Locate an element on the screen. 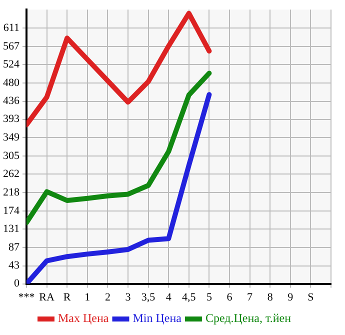  y-tick-label: 87 is located at coordinates (14, 247).